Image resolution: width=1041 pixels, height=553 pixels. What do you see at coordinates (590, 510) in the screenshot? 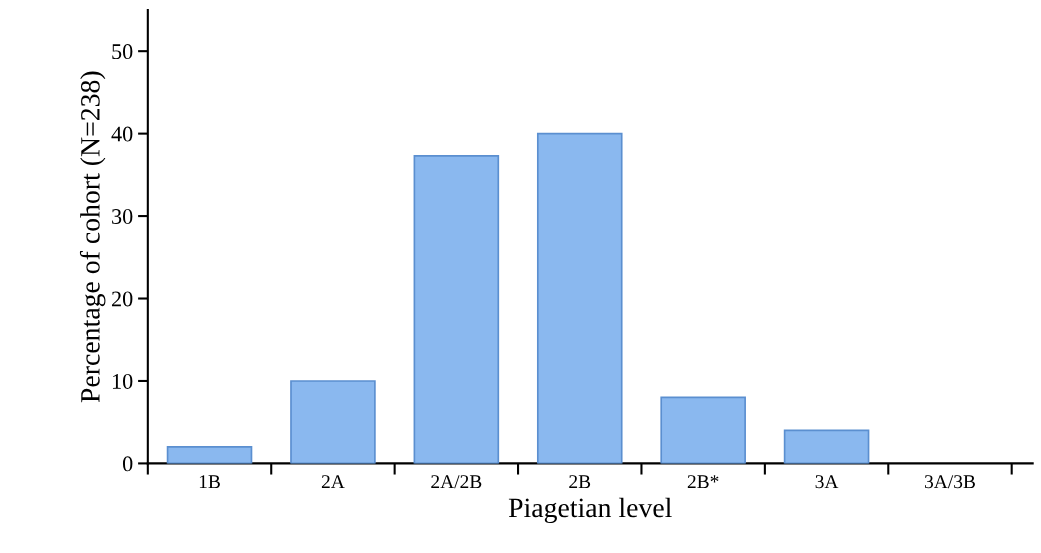
I see `x-axis-title: Piagetian level` at bounding box center [590, 510].